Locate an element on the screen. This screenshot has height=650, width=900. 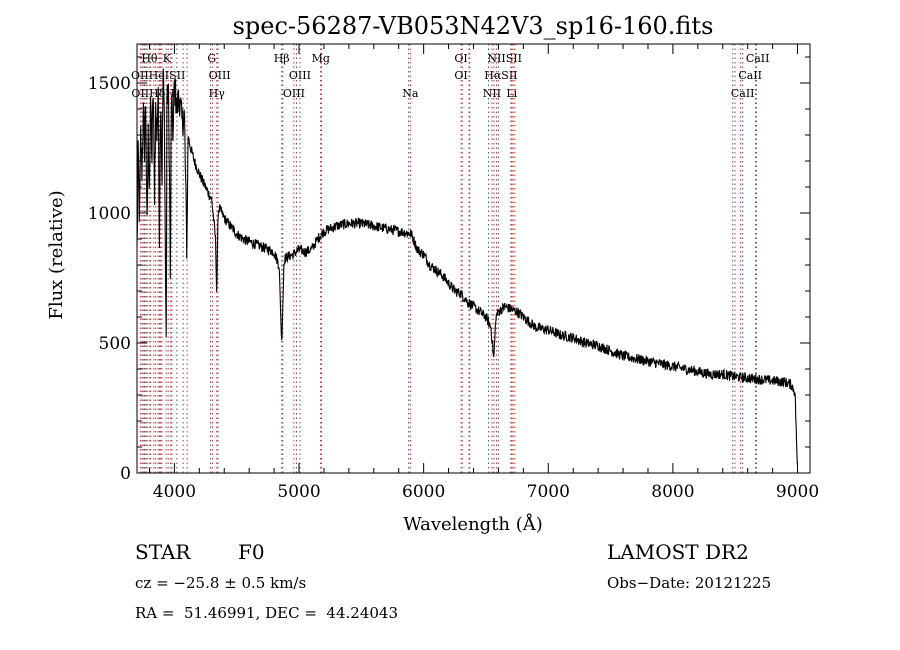
x-tick-label: 4000 is located at coordinates (174, 492).